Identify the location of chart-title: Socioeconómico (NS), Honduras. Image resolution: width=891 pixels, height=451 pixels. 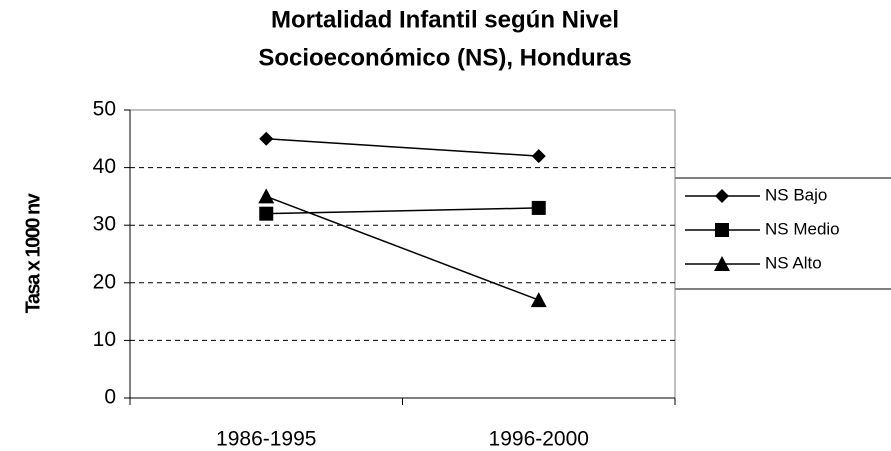
(444, 57).